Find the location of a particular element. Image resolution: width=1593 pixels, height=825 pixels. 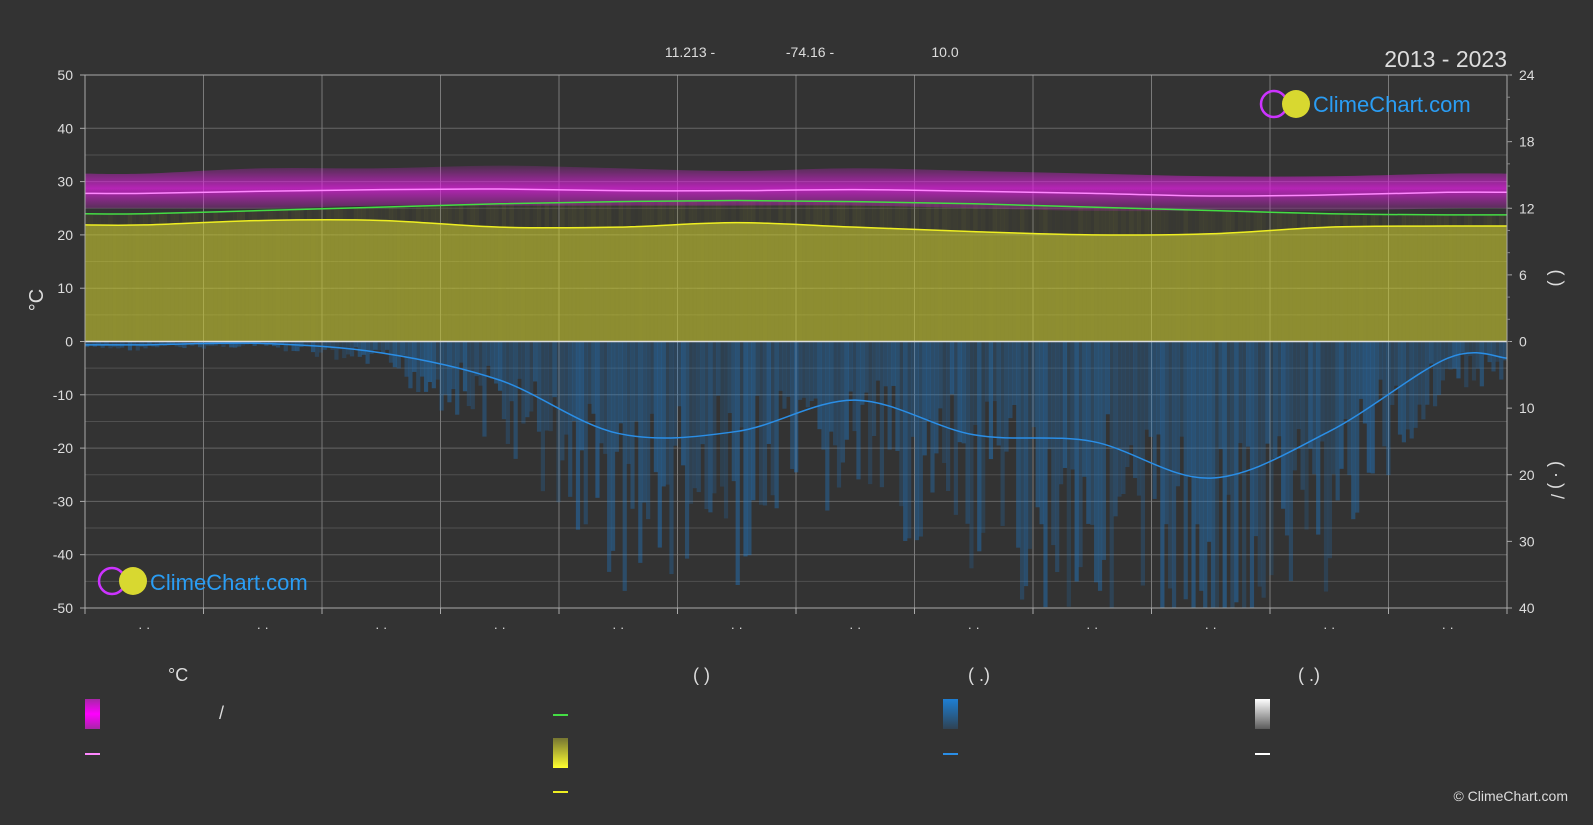

legend-snow-mean-swatch is located at coordinates (1262, 754).